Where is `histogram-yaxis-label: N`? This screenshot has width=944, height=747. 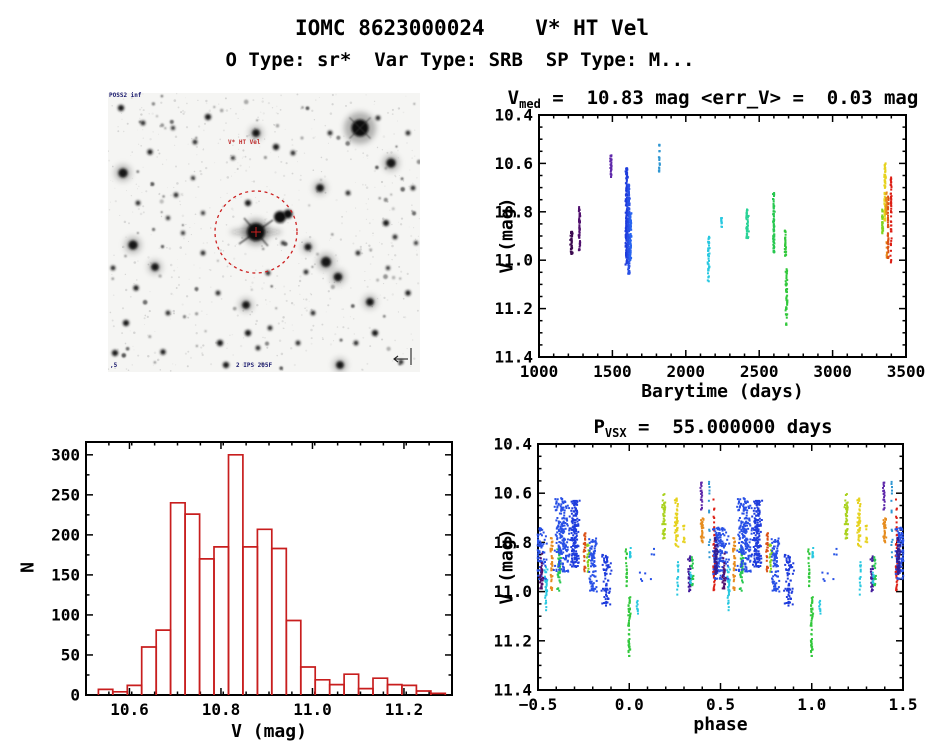 histogram-yaxis-label: N is located at coordinates (28, 567).